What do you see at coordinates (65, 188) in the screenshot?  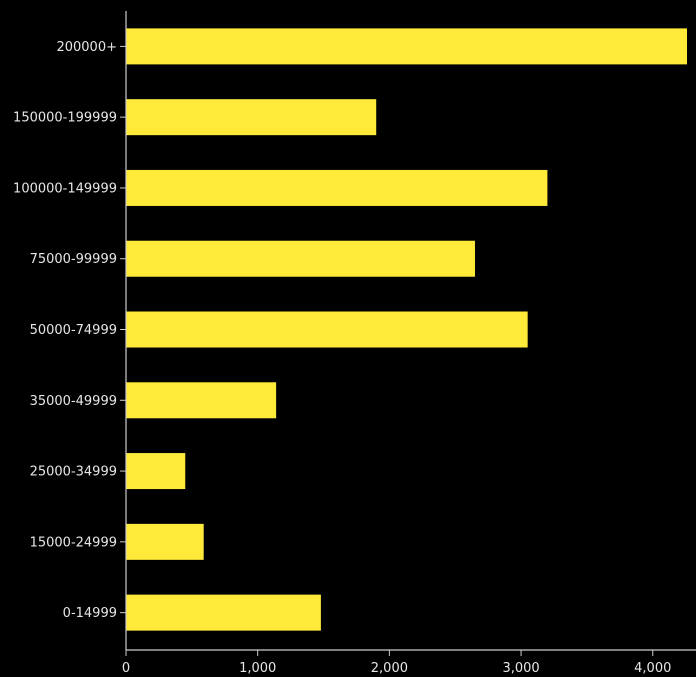 I see `y-tick-label: 100000-149999` at bounding box center [65, 188].